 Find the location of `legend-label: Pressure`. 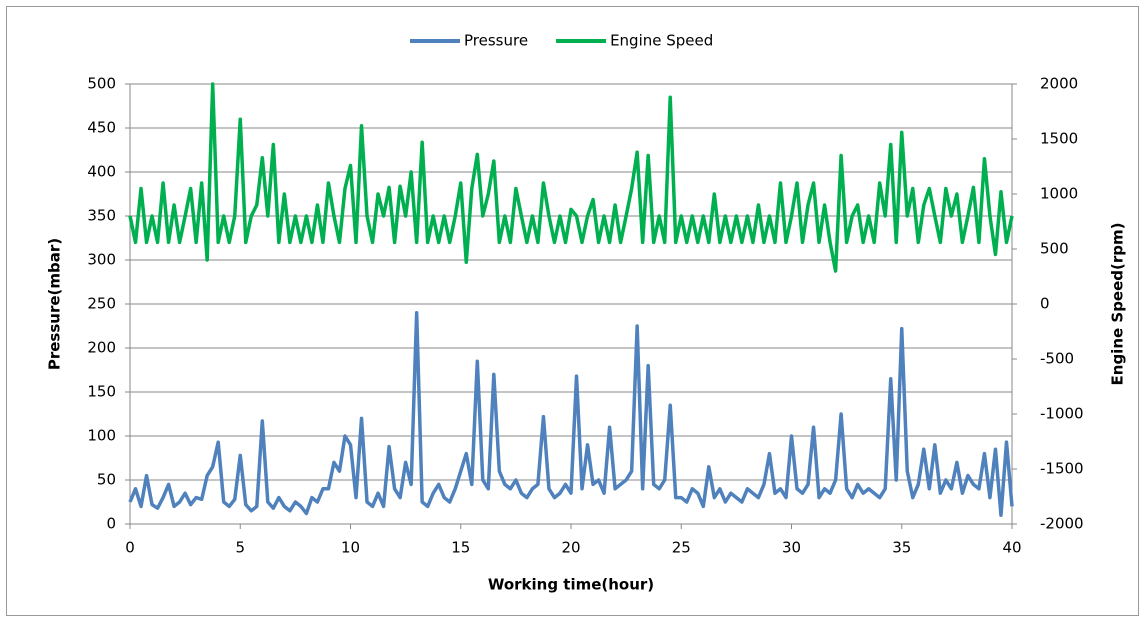

legend-label: Pressure is located at coordinates (496, 41).